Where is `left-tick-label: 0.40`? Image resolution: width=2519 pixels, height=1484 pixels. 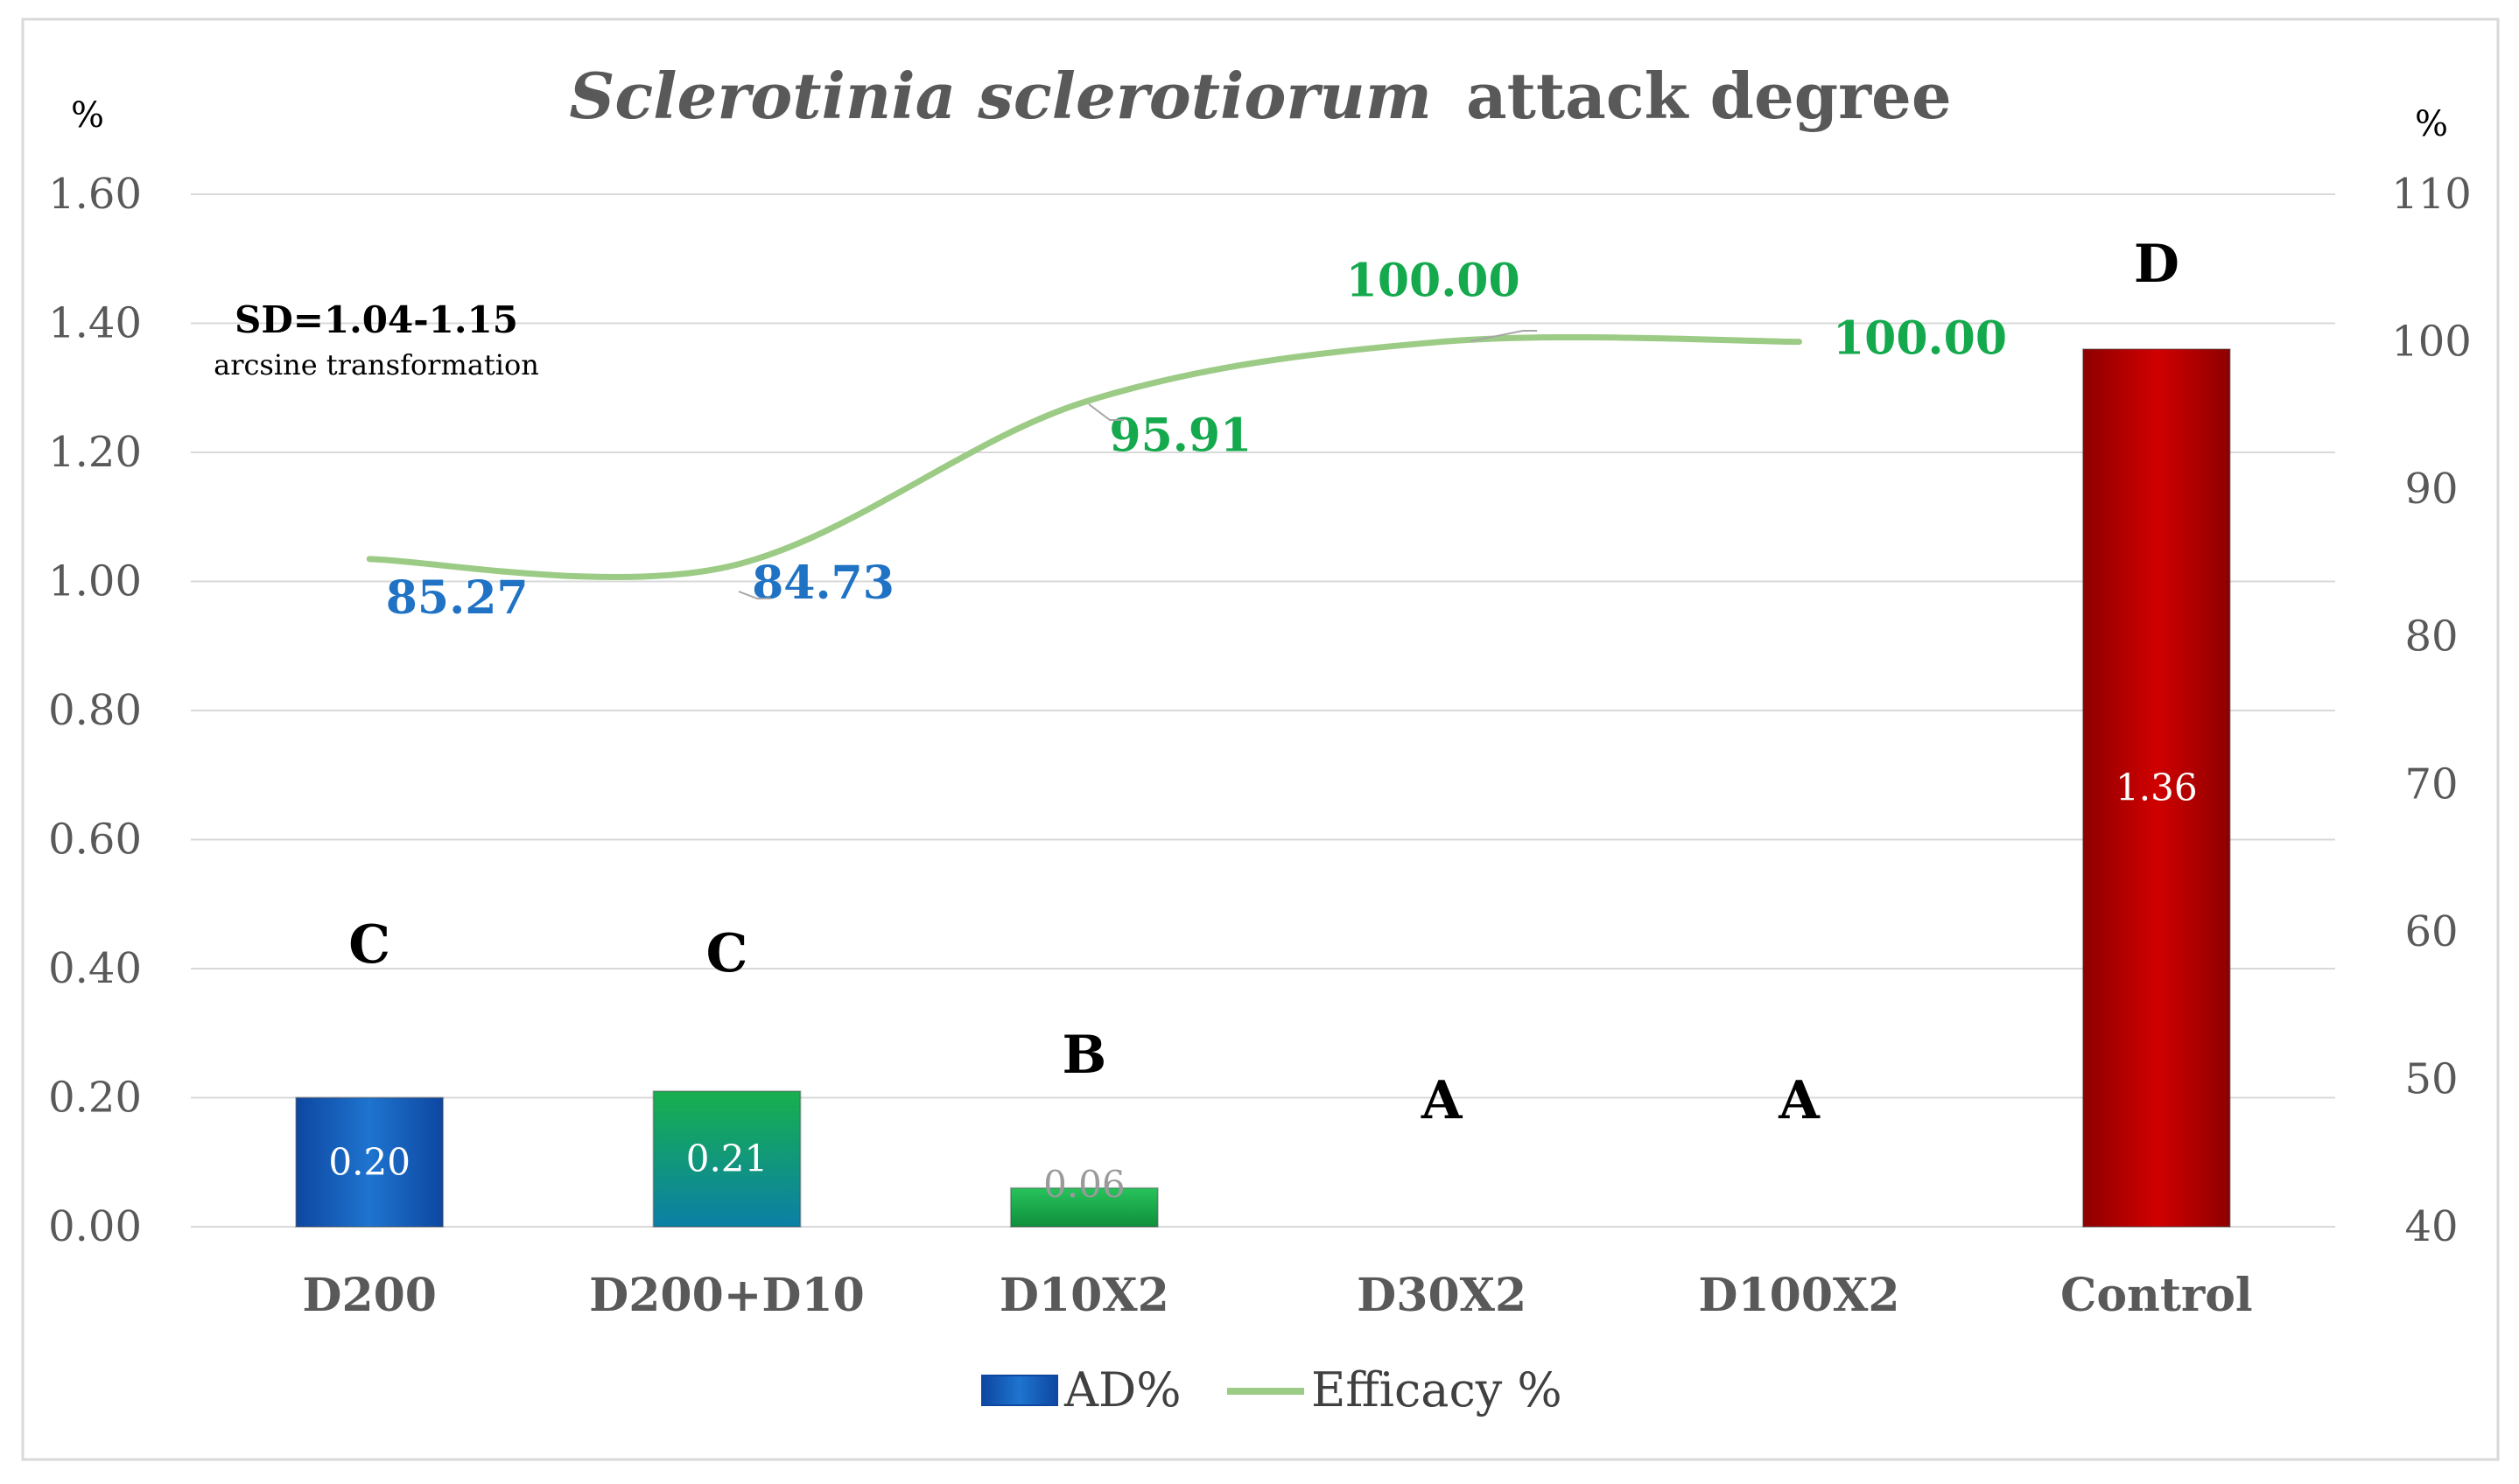
left-tick-label: 0.40 is located at coordinates (95, 968).